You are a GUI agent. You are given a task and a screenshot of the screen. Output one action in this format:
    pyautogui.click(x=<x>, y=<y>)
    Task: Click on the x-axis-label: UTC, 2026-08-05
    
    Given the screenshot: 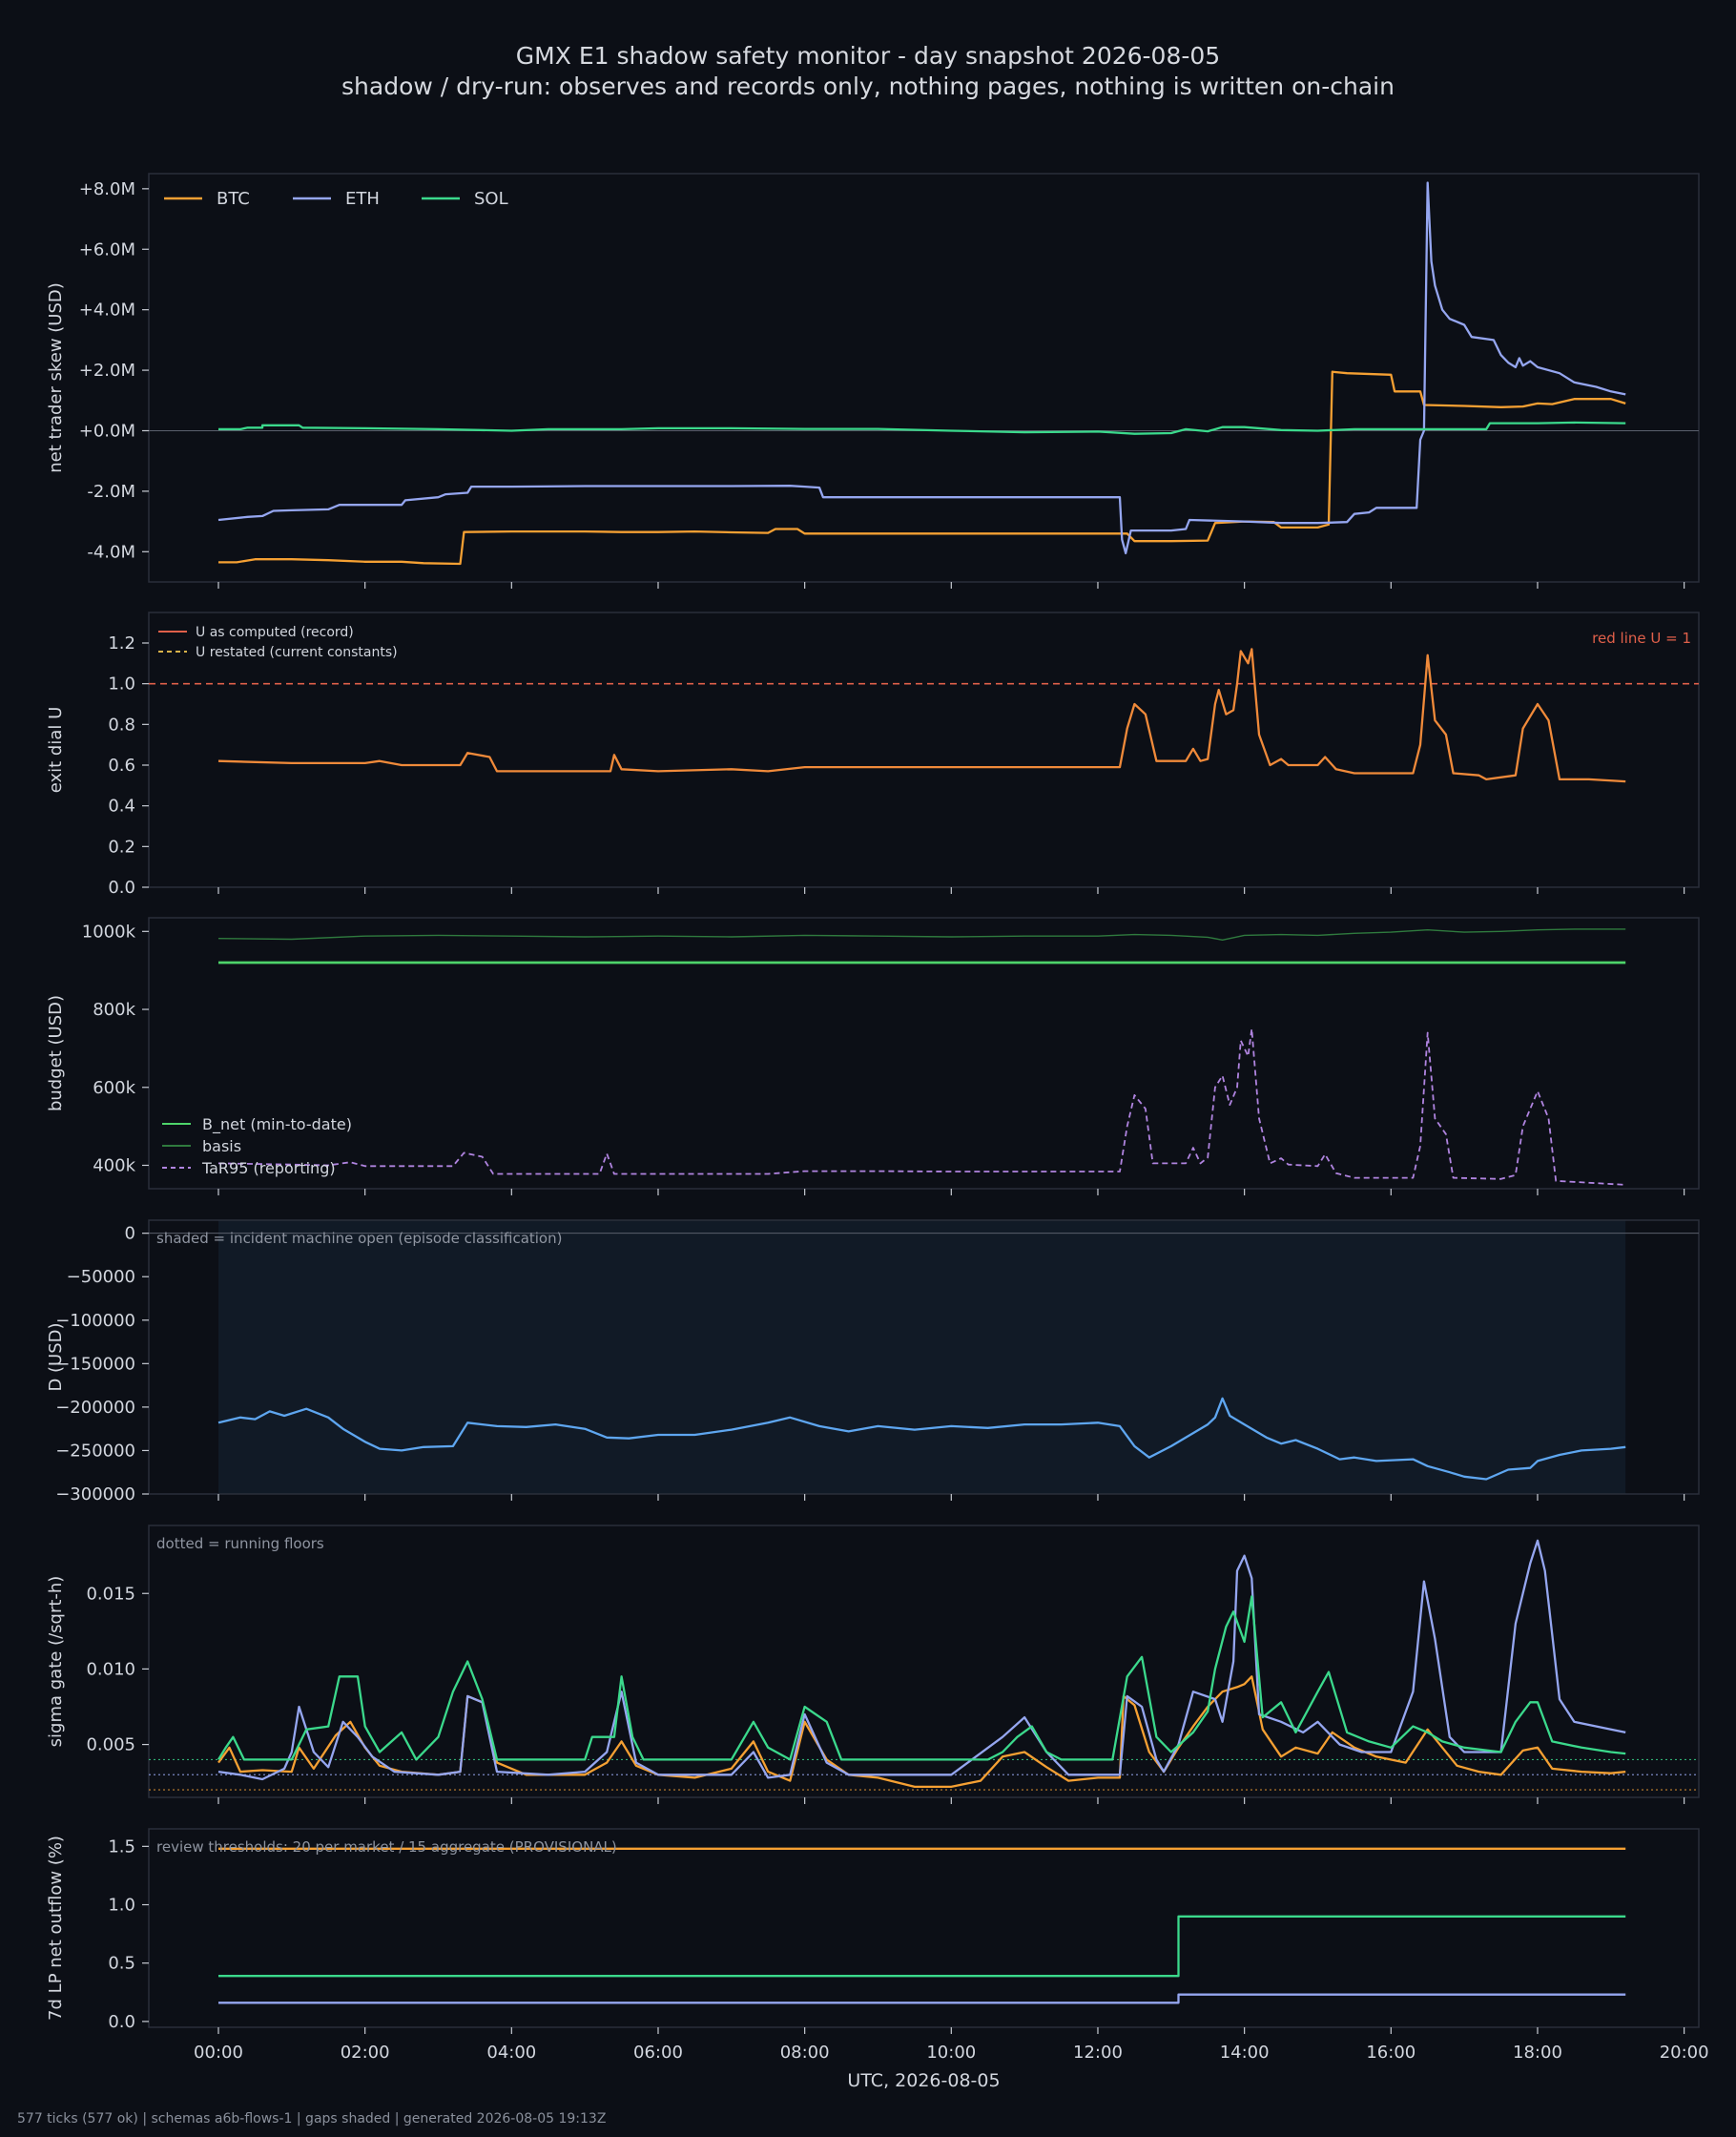 What is the action you would take?
    pyautogui.click(x=923, y=2080)
    